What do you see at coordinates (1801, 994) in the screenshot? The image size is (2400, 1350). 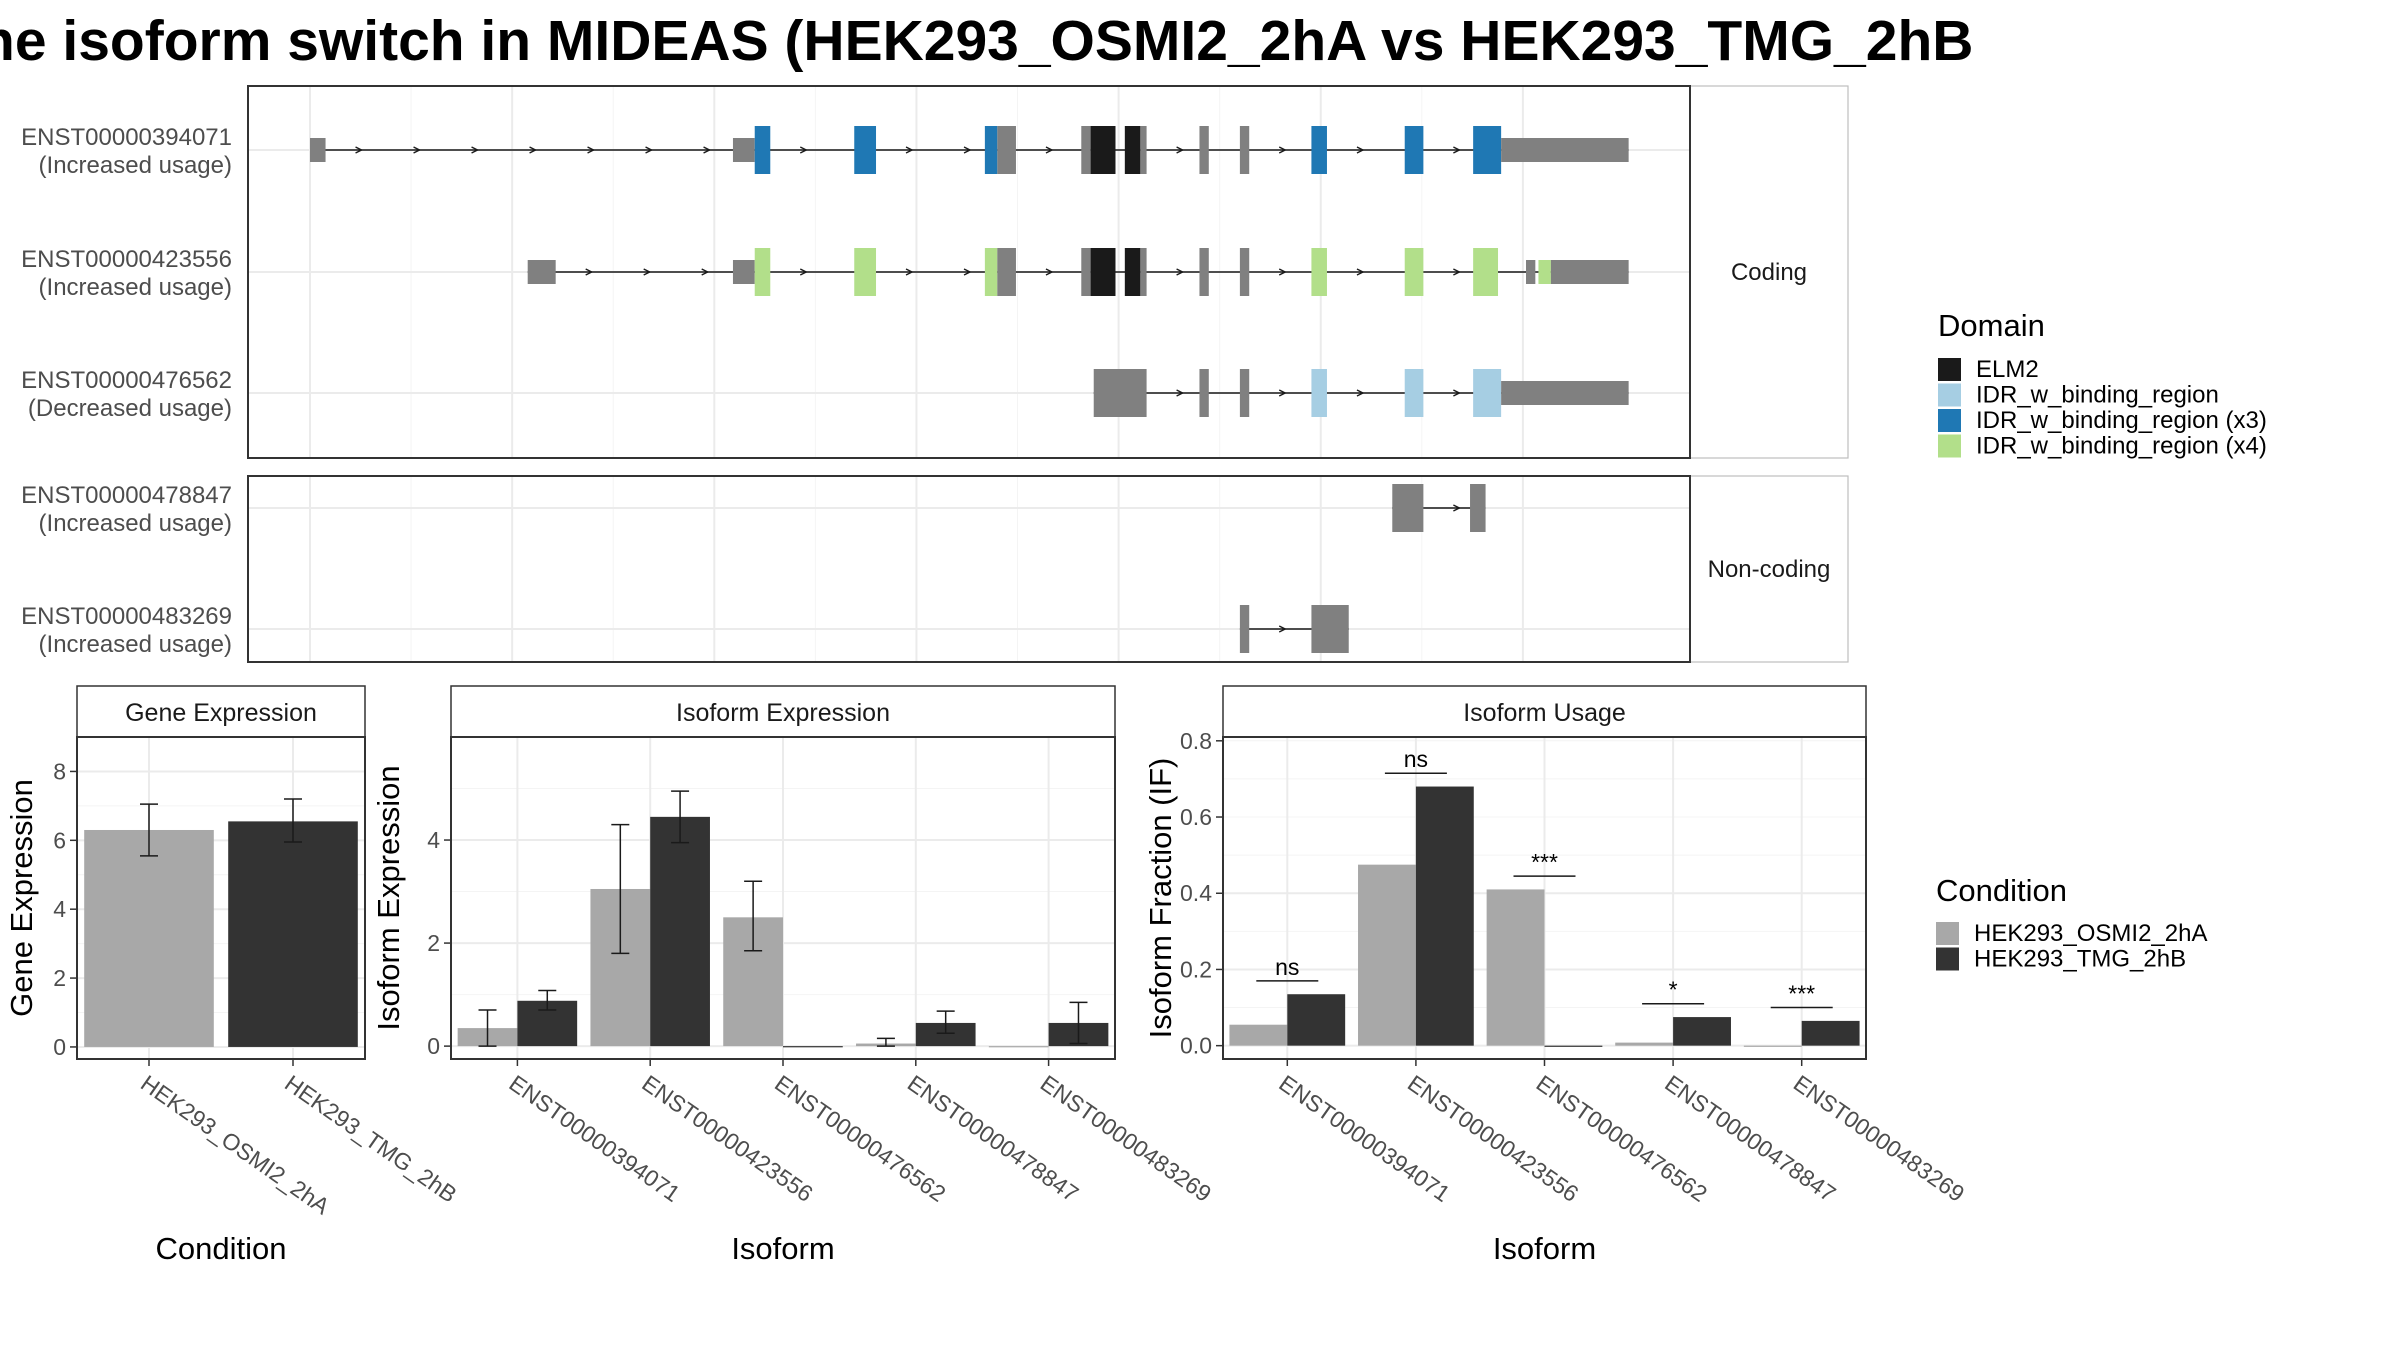 I see `significance-label: ***` at bounding box center [1801, 994].